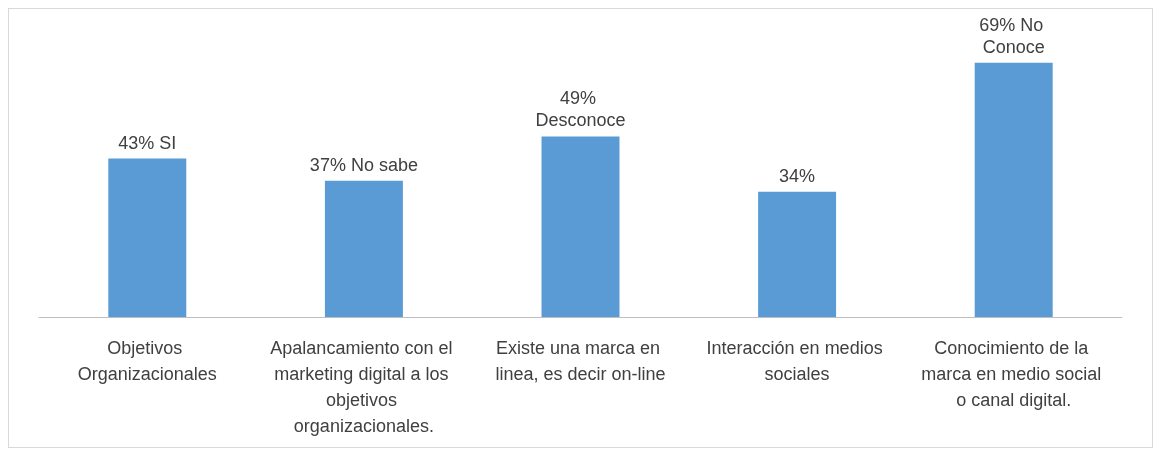 Image resolution: width=1161 pixels, height=456 pixels. I want to click on x-tick-label: Existe una marca en linea, es decir on-line, so click(580, 361).